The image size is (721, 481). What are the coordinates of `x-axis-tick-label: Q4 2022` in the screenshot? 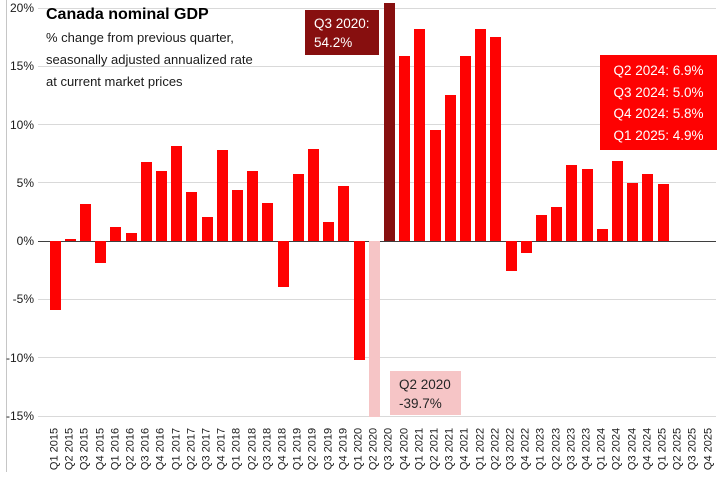 It's located at (525, 449).